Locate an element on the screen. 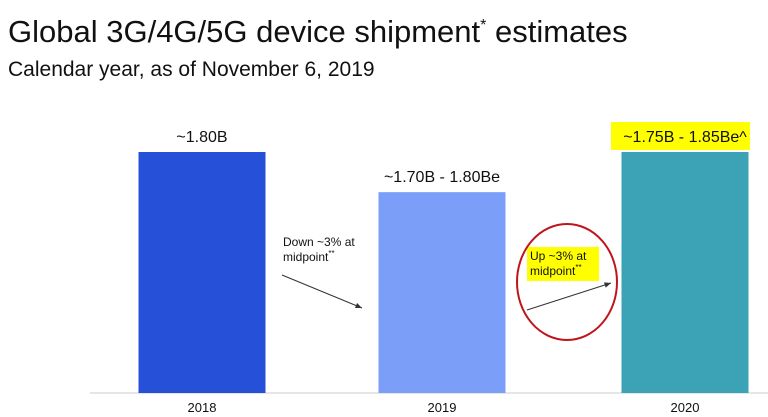 This screenshot has width=768, height=417. annotation-line: Up ~3% at is located at coordinates (558, 256).